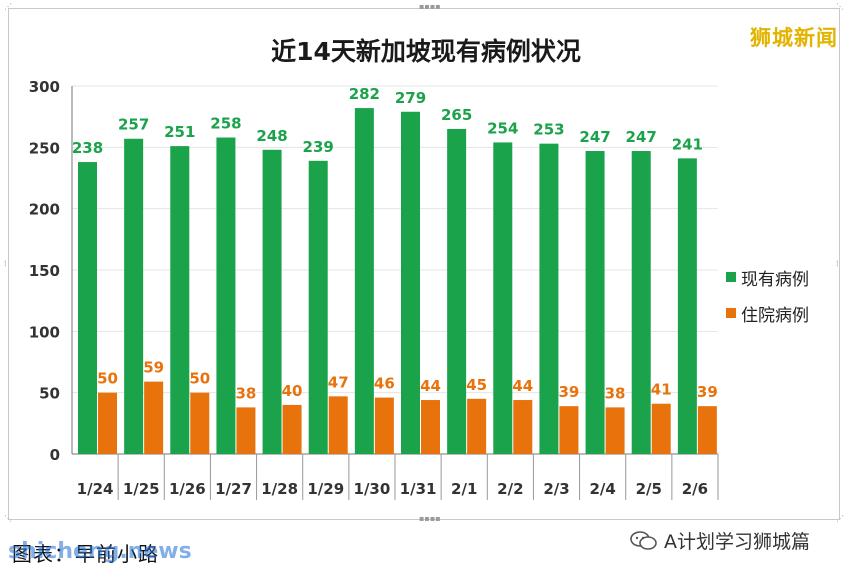 The image size is (852, 573). Describe the element at coordinates (233, 489) in the screenshot. I see `x-tick-label: 1/27` at that location.